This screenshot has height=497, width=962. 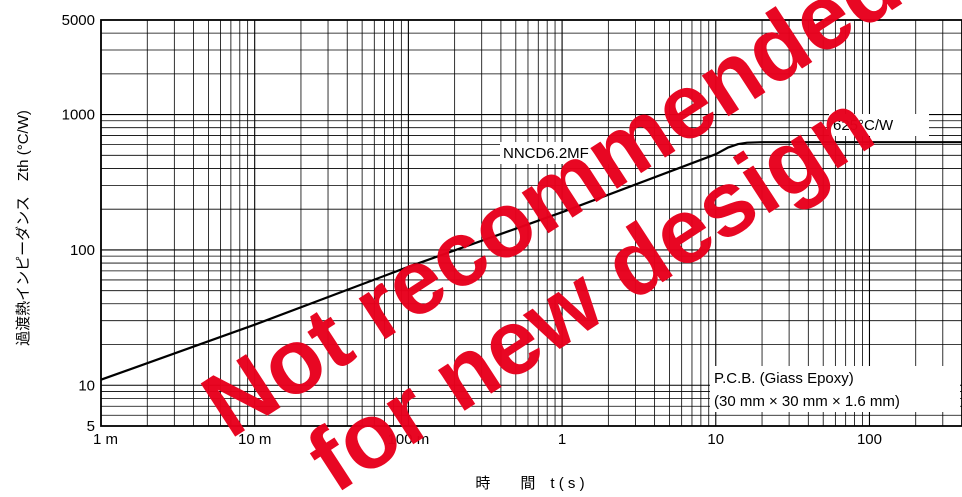 What do you see at coordinates (784, 378) in the screenshot?
I see `board-note-line1: P.C.B. (Giass Epoxy)` at bounding box center [784, 378].